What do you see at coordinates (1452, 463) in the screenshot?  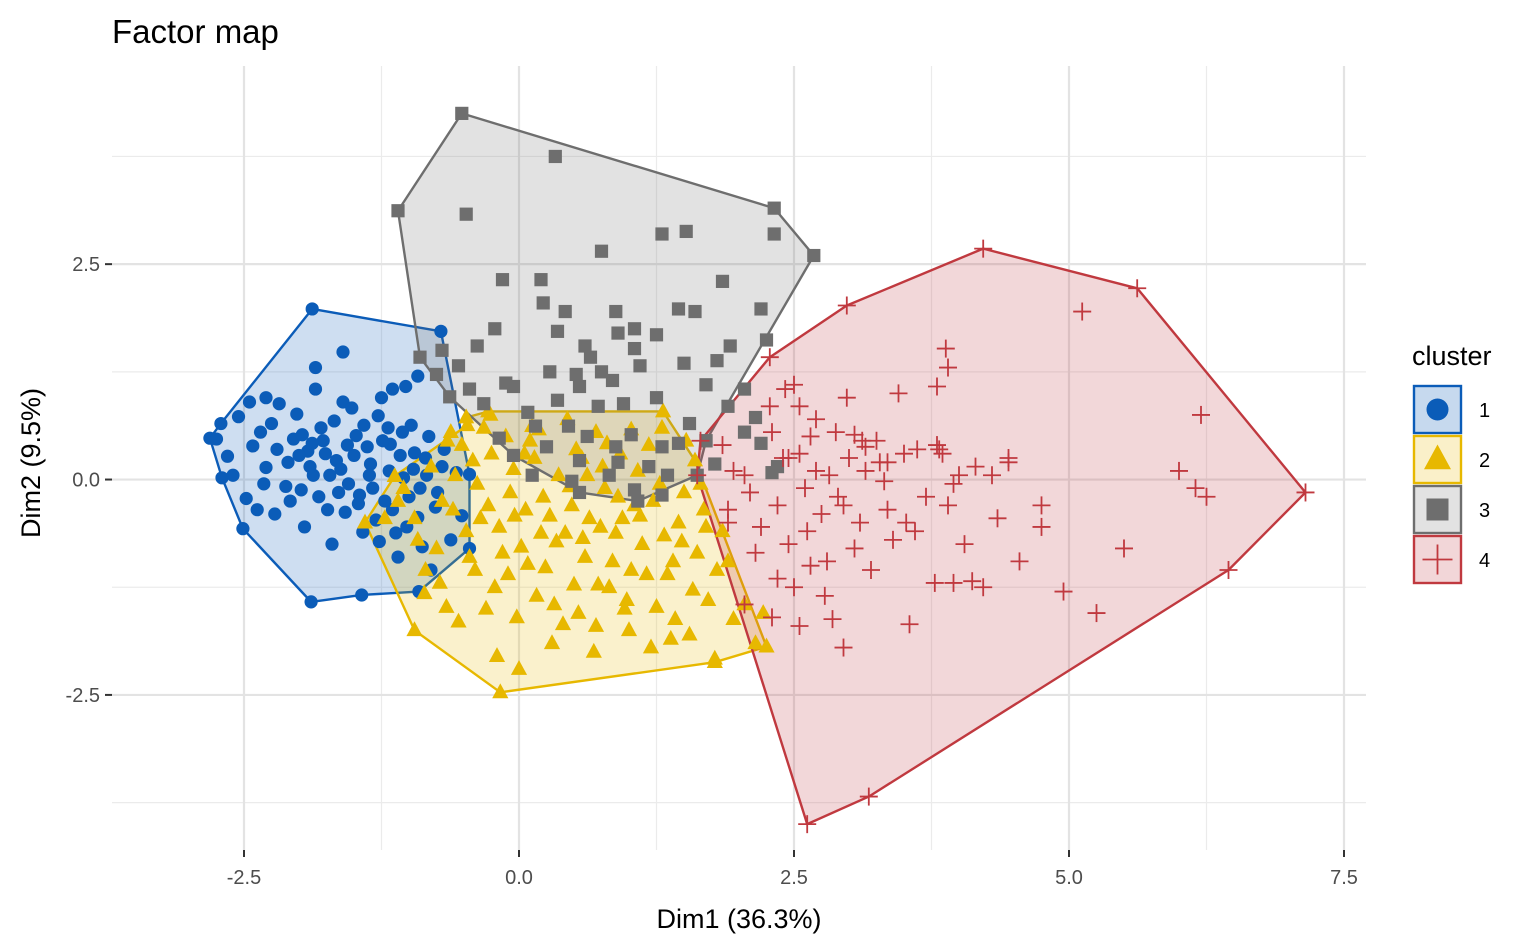 I see `legend: cluster 1 2 3 4` at bounding box center [1452, 463].